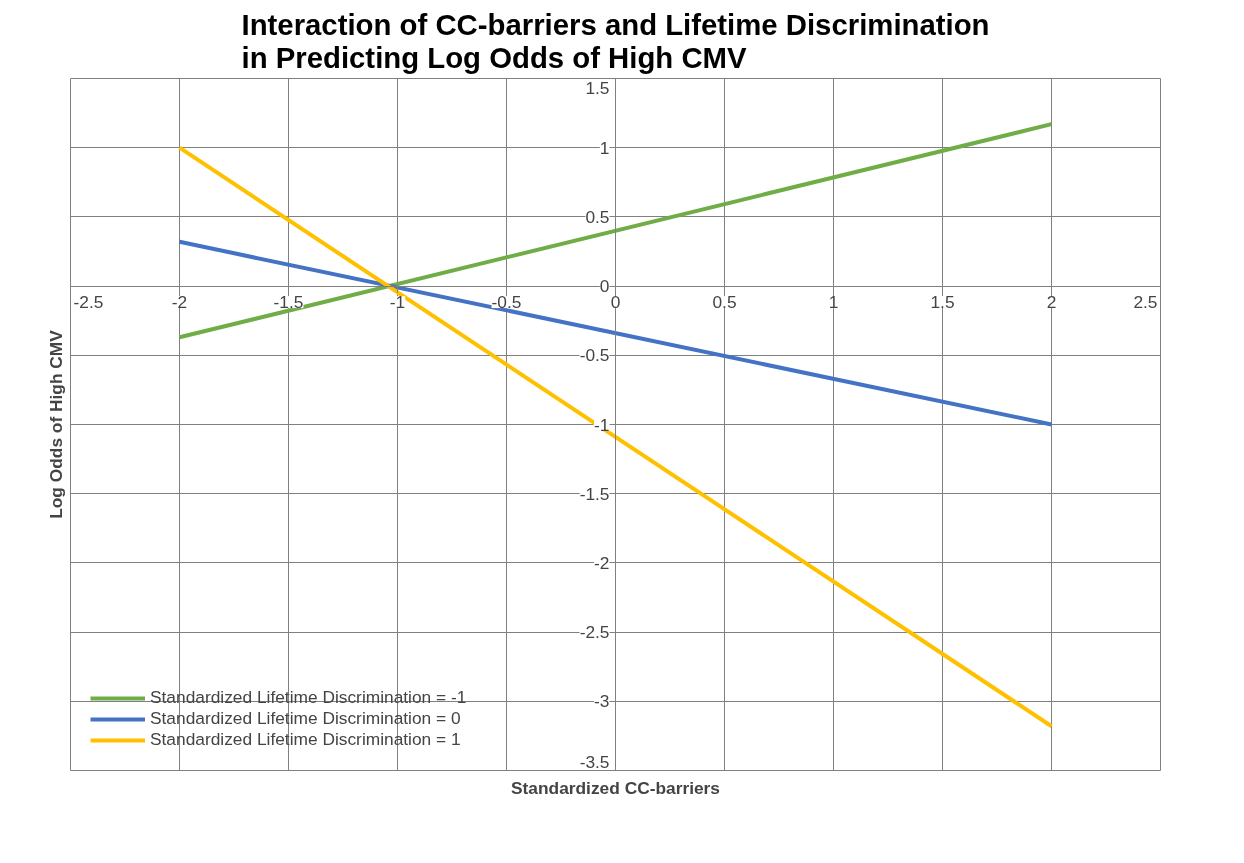 The width and height of the screenshot is (1244, 863). Describe the element at coordinates (602, 562) in the screenshot. I see `y-tick-label: -2` at that location.